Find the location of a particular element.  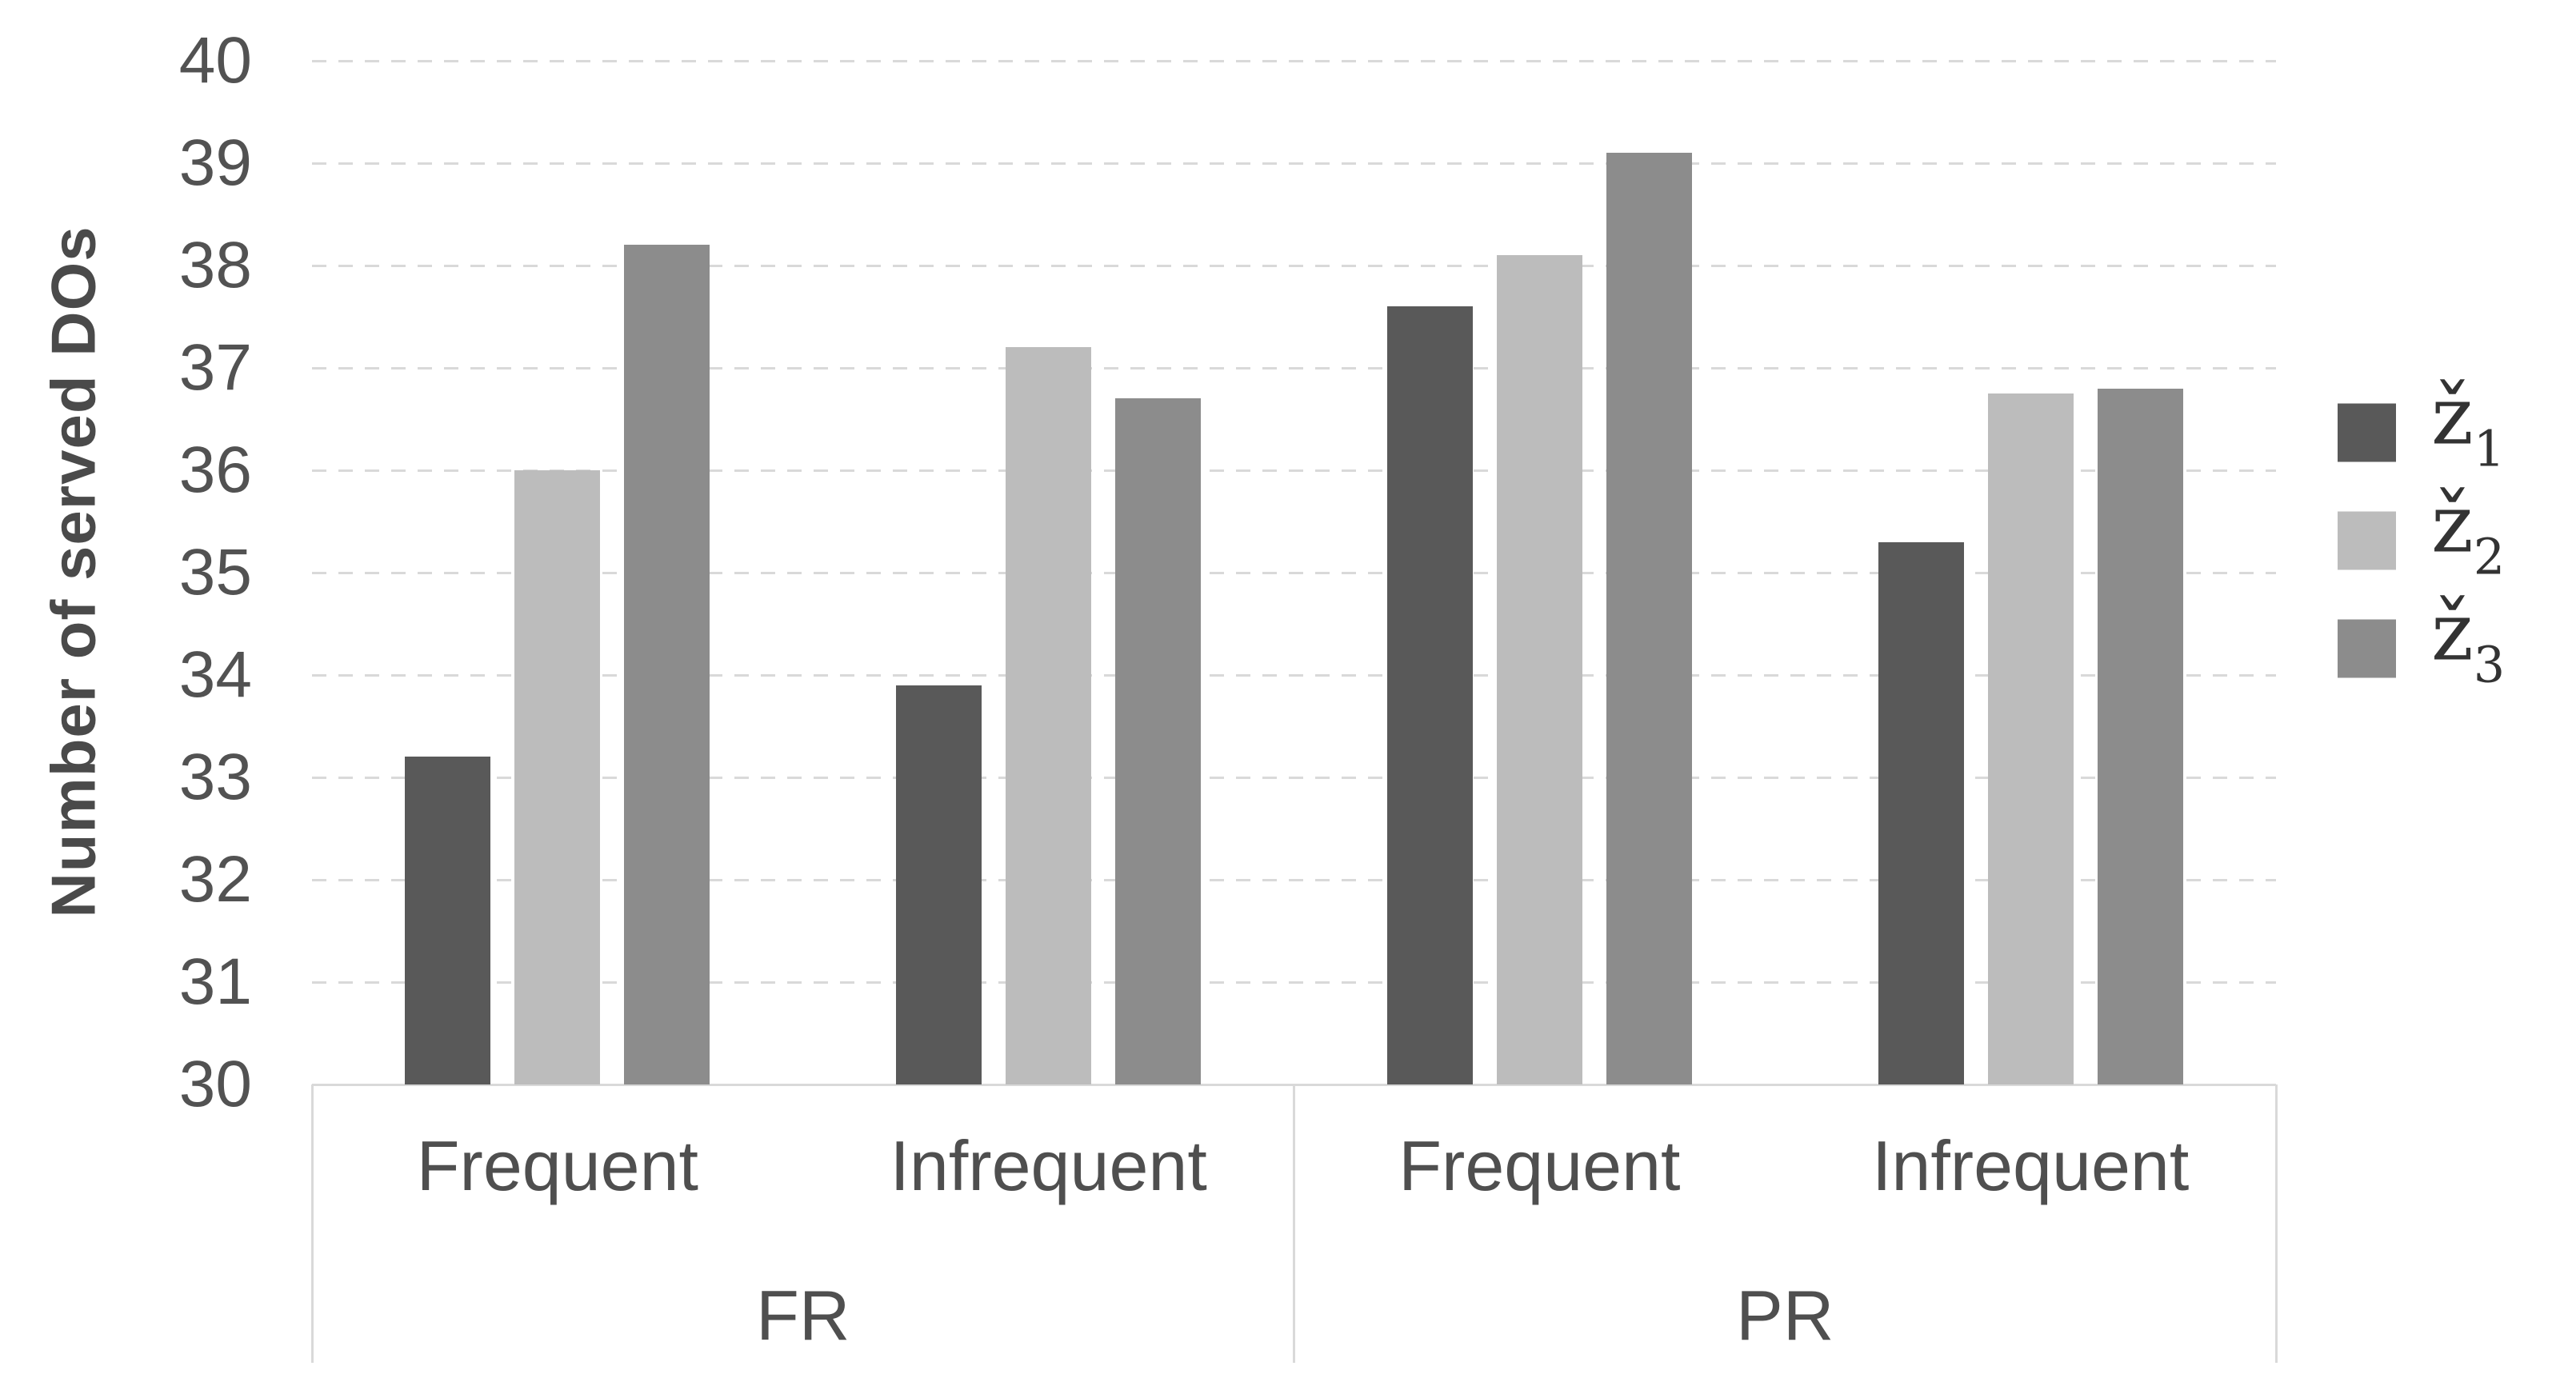

bar-ž1-cat3 is located at coordinates (1429, 695).